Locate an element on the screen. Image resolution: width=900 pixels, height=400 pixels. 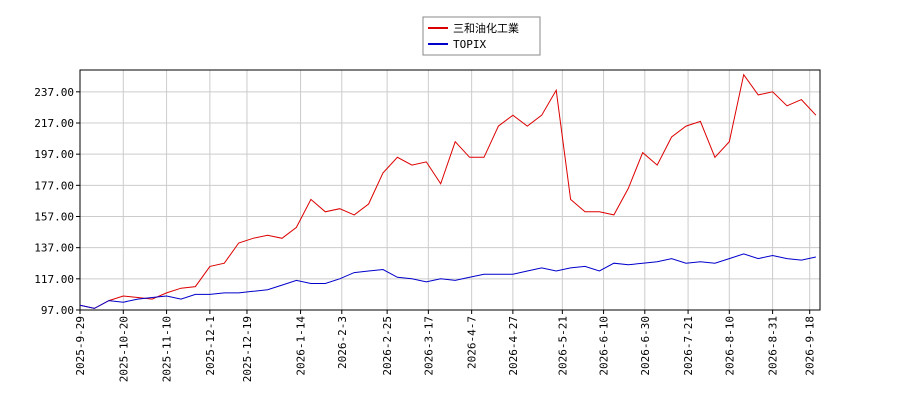
series-line is located at coordinates (448, 281).